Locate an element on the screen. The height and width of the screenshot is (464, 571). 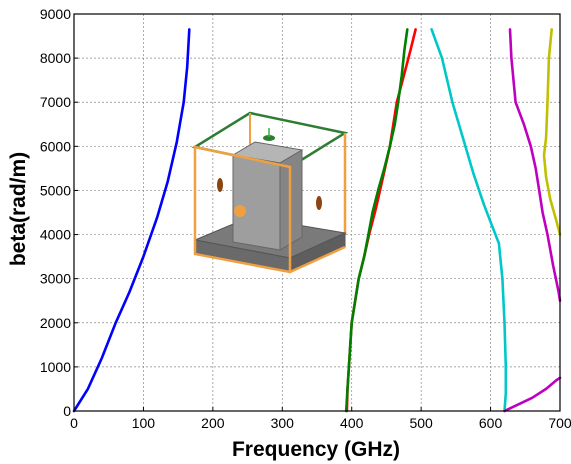
port-left-icon is located at coordinates (220, 185).